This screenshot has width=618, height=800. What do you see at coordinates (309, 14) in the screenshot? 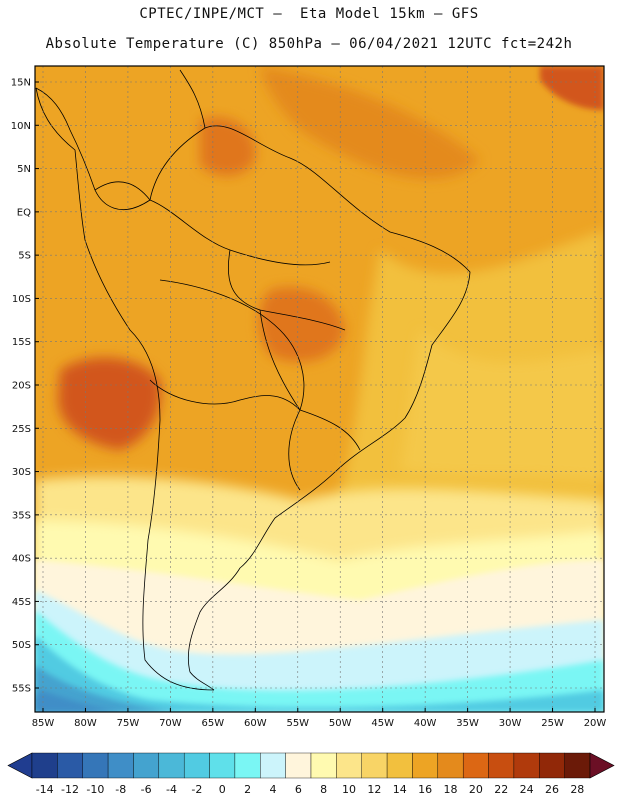
I see `chart-title-line1: CPTEC/INPE/MCT – Eta Model 15km – GFS` at bounding box center [309, 14].